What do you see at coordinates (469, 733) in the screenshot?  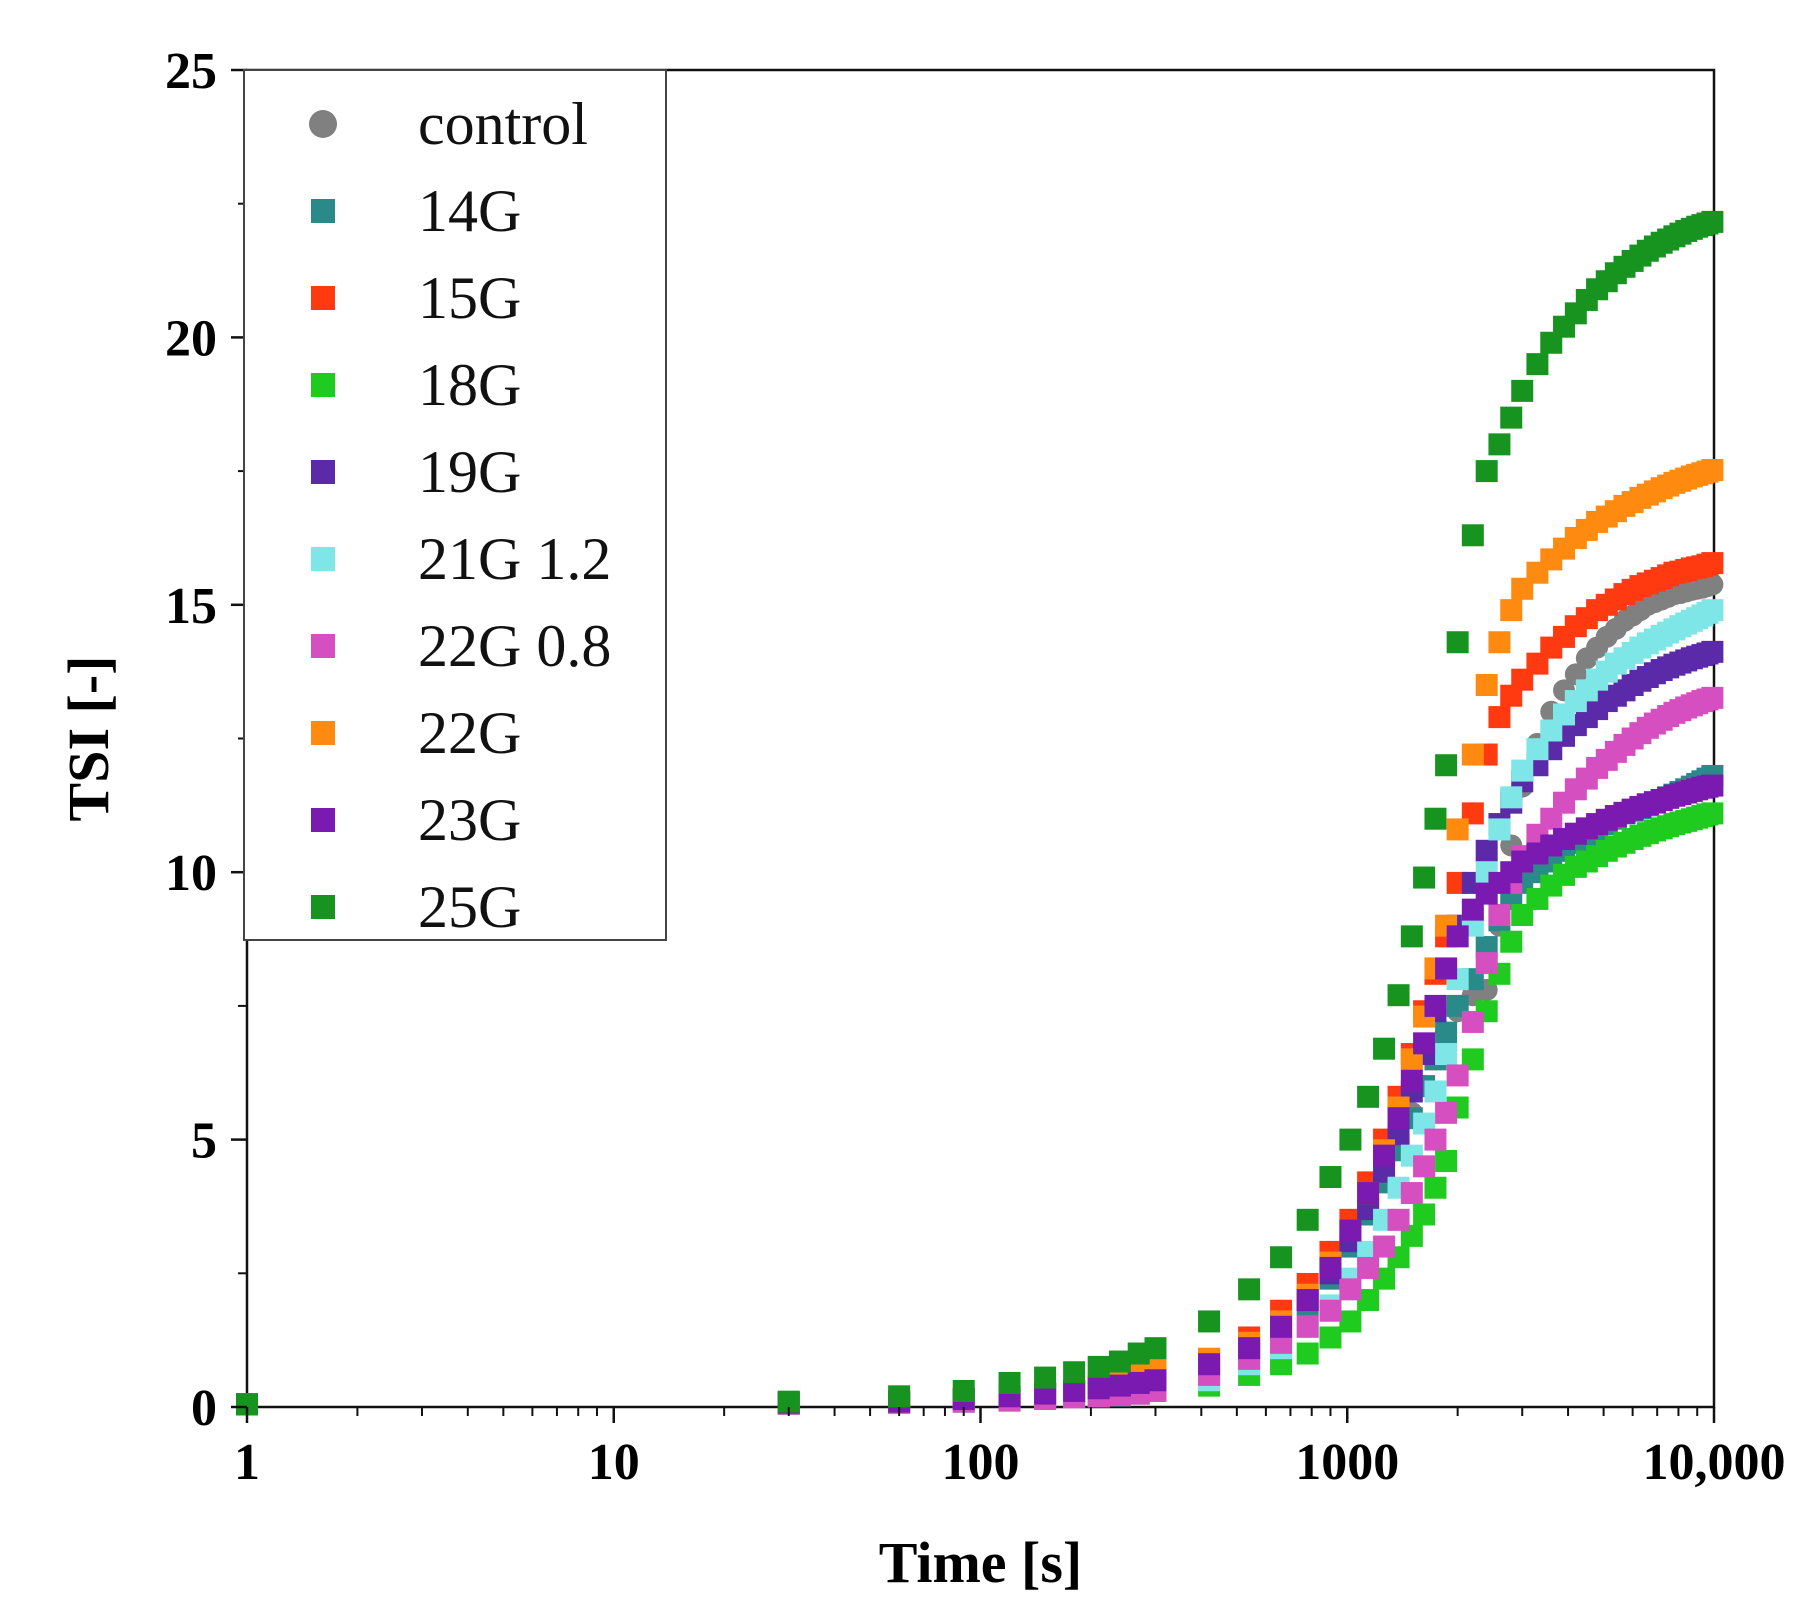 I see `legend-label: 22G` at bounding box center [469, 733].